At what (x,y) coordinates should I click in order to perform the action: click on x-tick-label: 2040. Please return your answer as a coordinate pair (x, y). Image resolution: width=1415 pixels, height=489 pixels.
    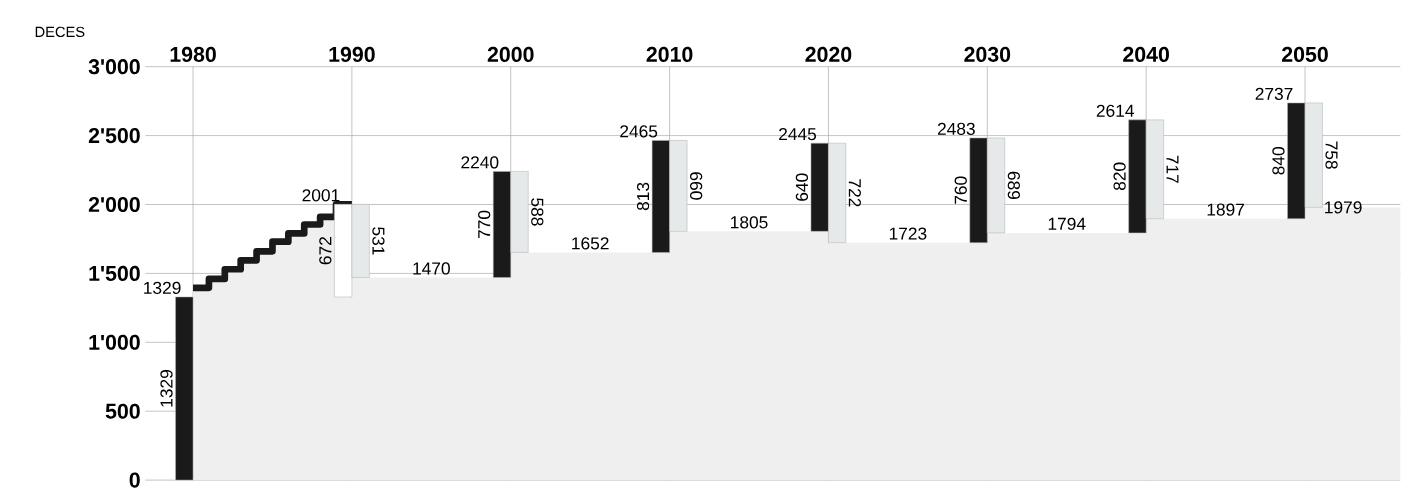
    Looking at the image, I should click on (1146, 54).